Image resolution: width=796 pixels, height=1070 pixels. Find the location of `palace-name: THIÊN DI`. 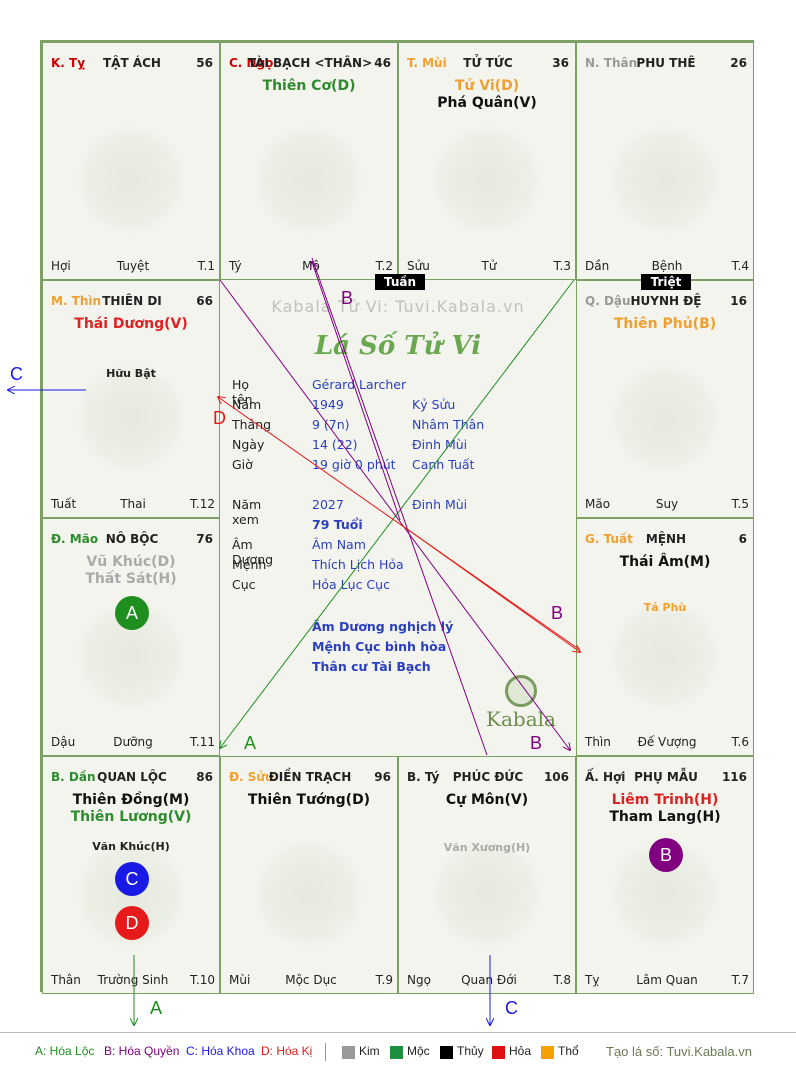

palace-name: THIÊN DI is located at coordinates (132, 301).